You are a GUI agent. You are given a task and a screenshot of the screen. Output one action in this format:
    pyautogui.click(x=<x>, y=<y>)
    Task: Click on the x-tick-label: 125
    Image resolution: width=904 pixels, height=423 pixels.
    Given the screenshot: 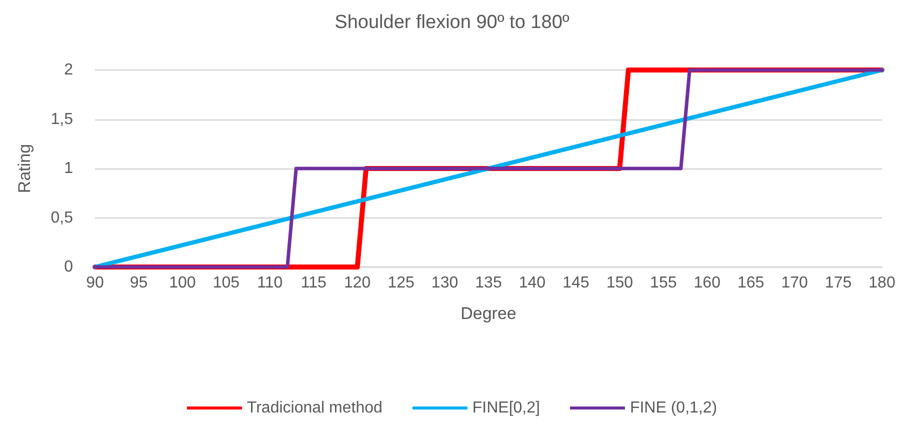 What is the action you would take?
    pyautogui.click(x=401, y=283)
    